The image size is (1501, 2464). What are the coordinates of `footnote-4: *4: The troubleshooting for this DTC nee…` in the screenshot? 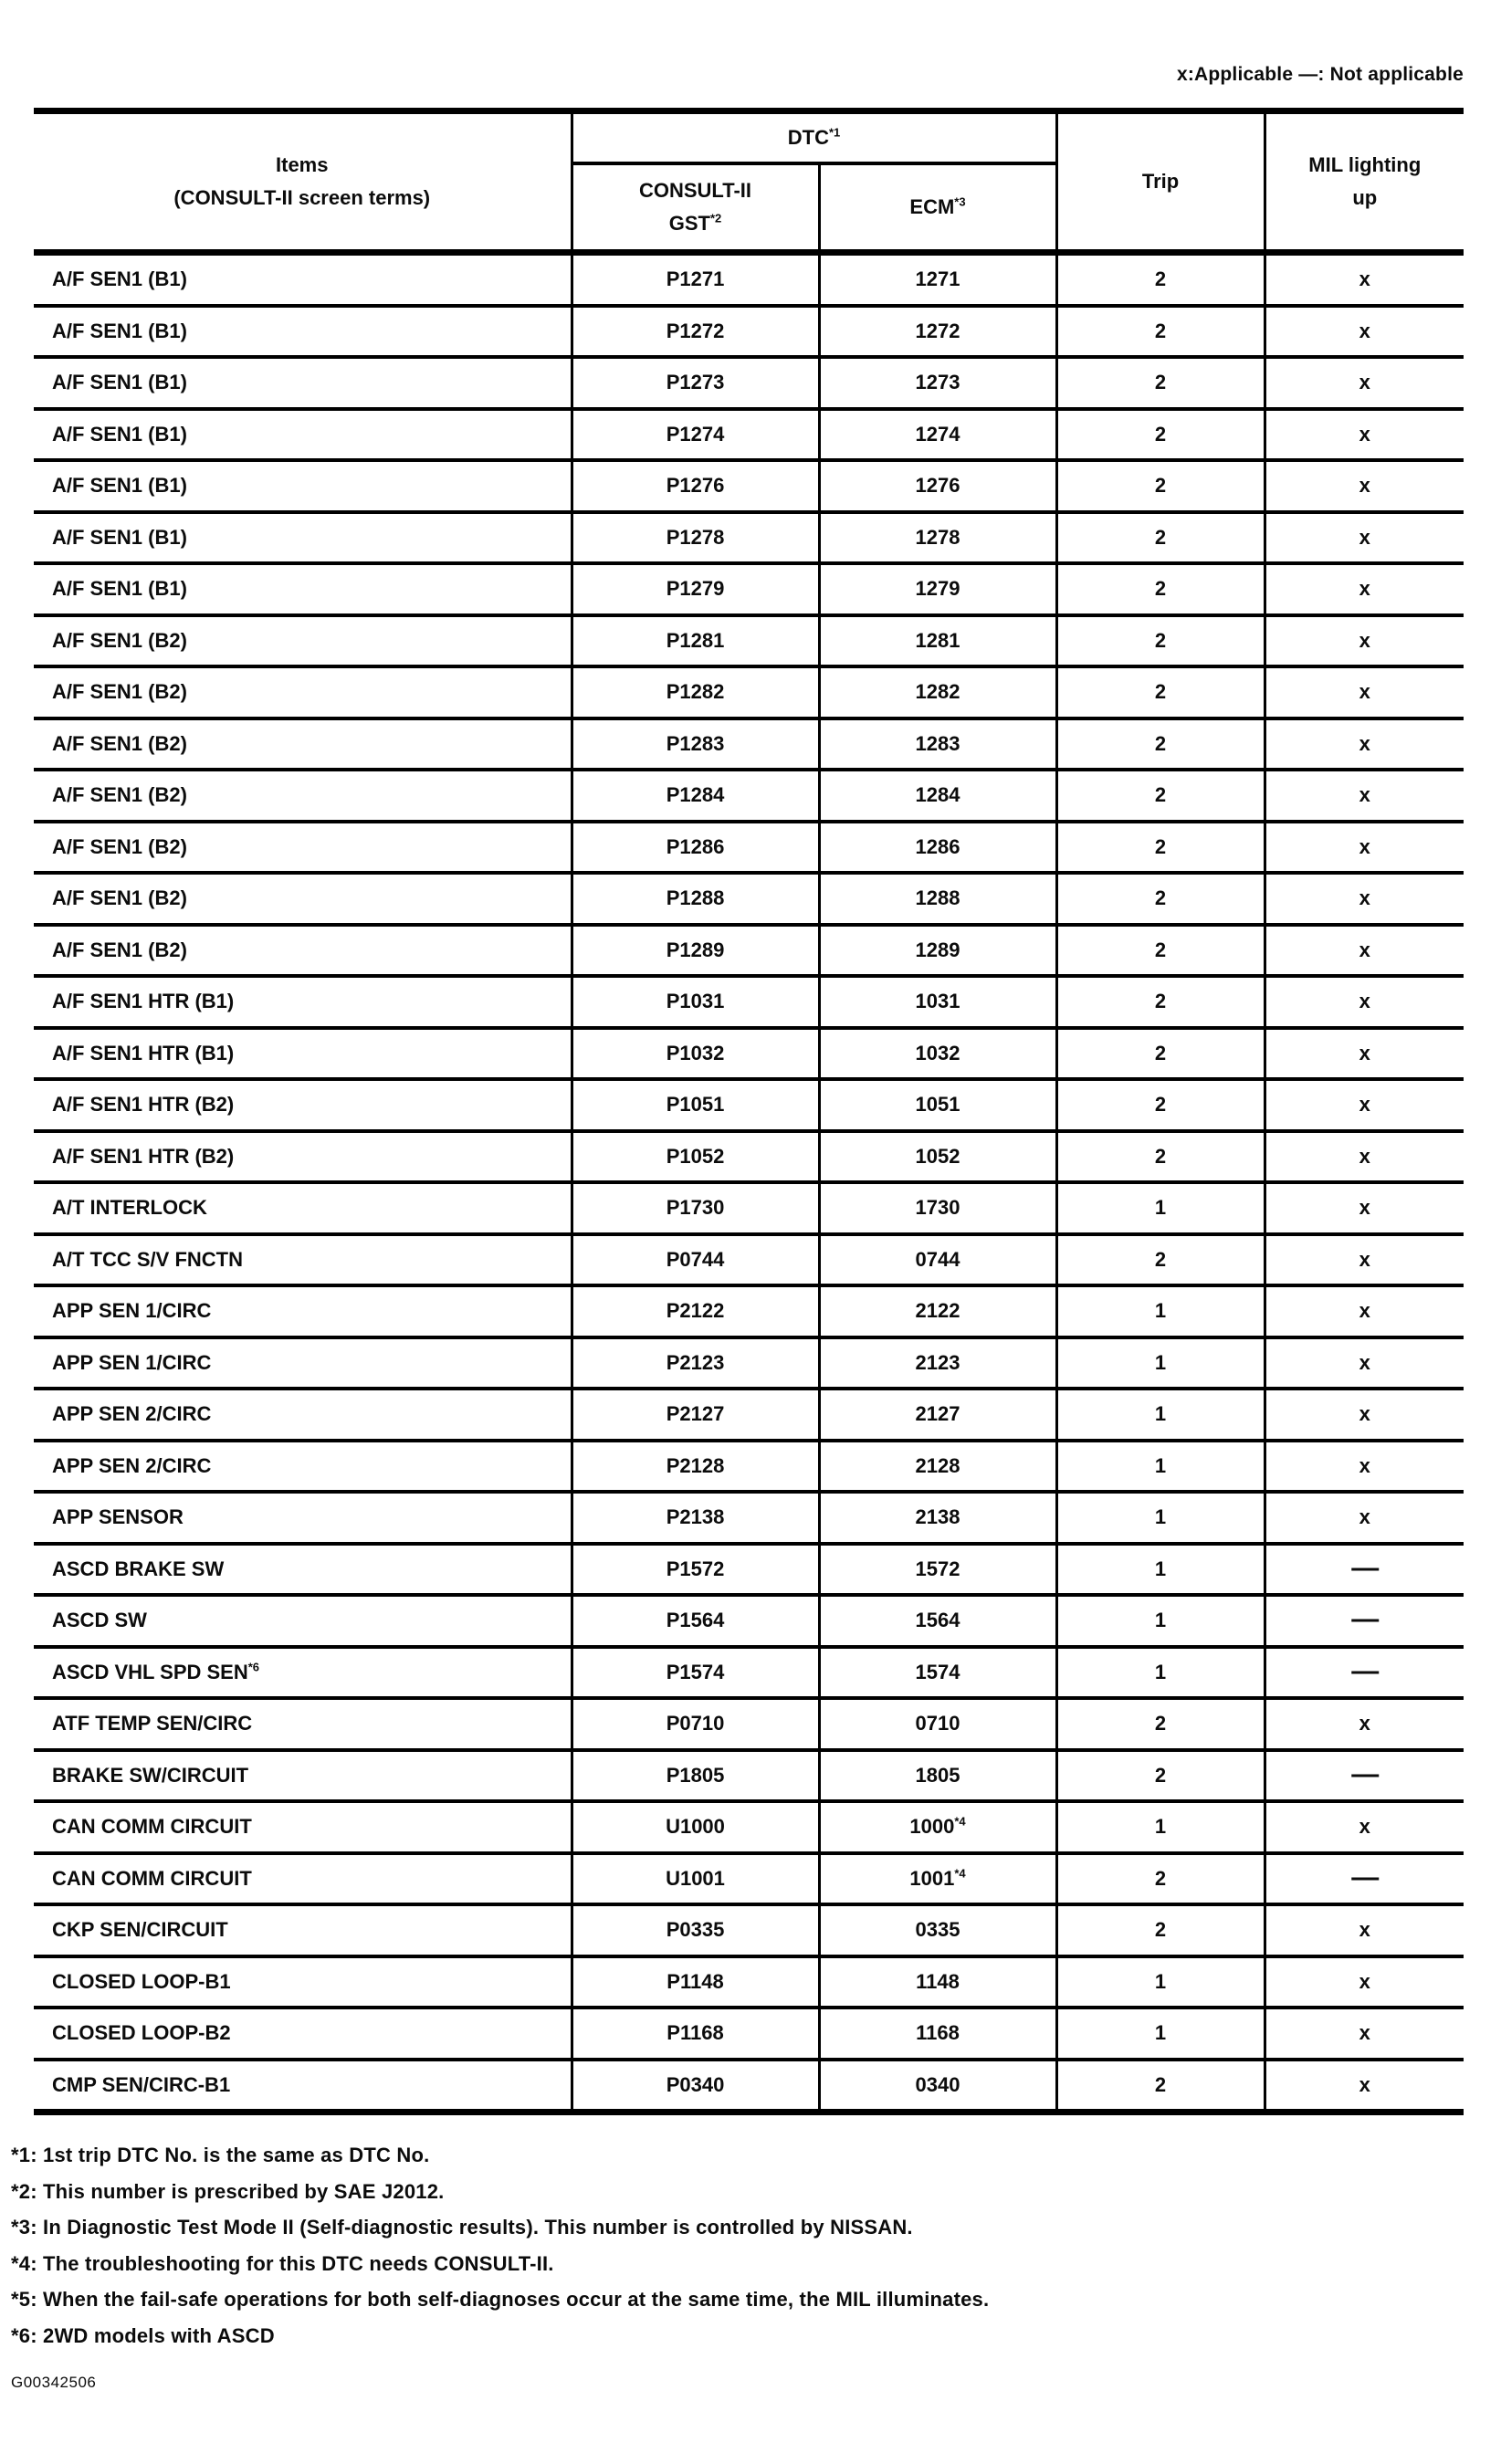 It's located at (282, 2263).